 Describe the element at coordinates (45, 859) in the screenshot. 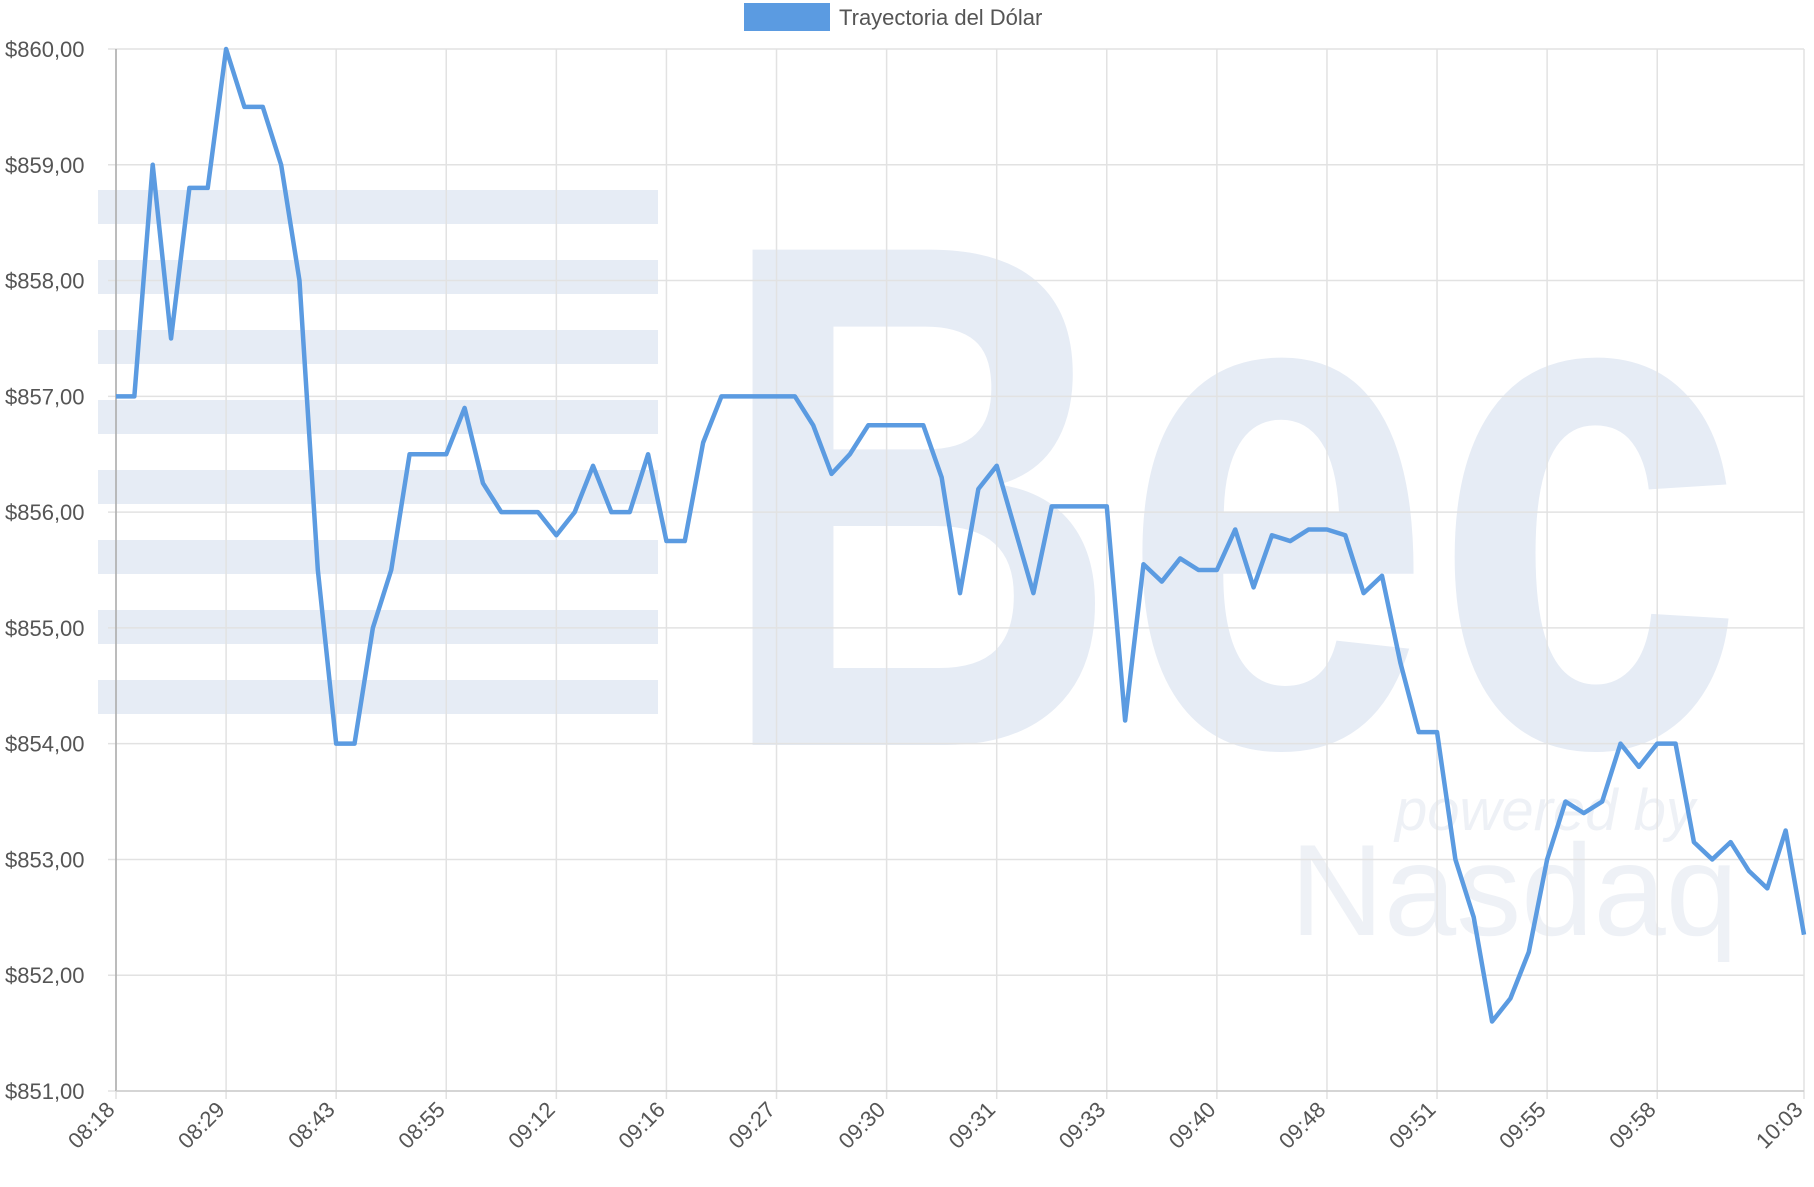

I see `y-tick-label: $853,00` at that location.